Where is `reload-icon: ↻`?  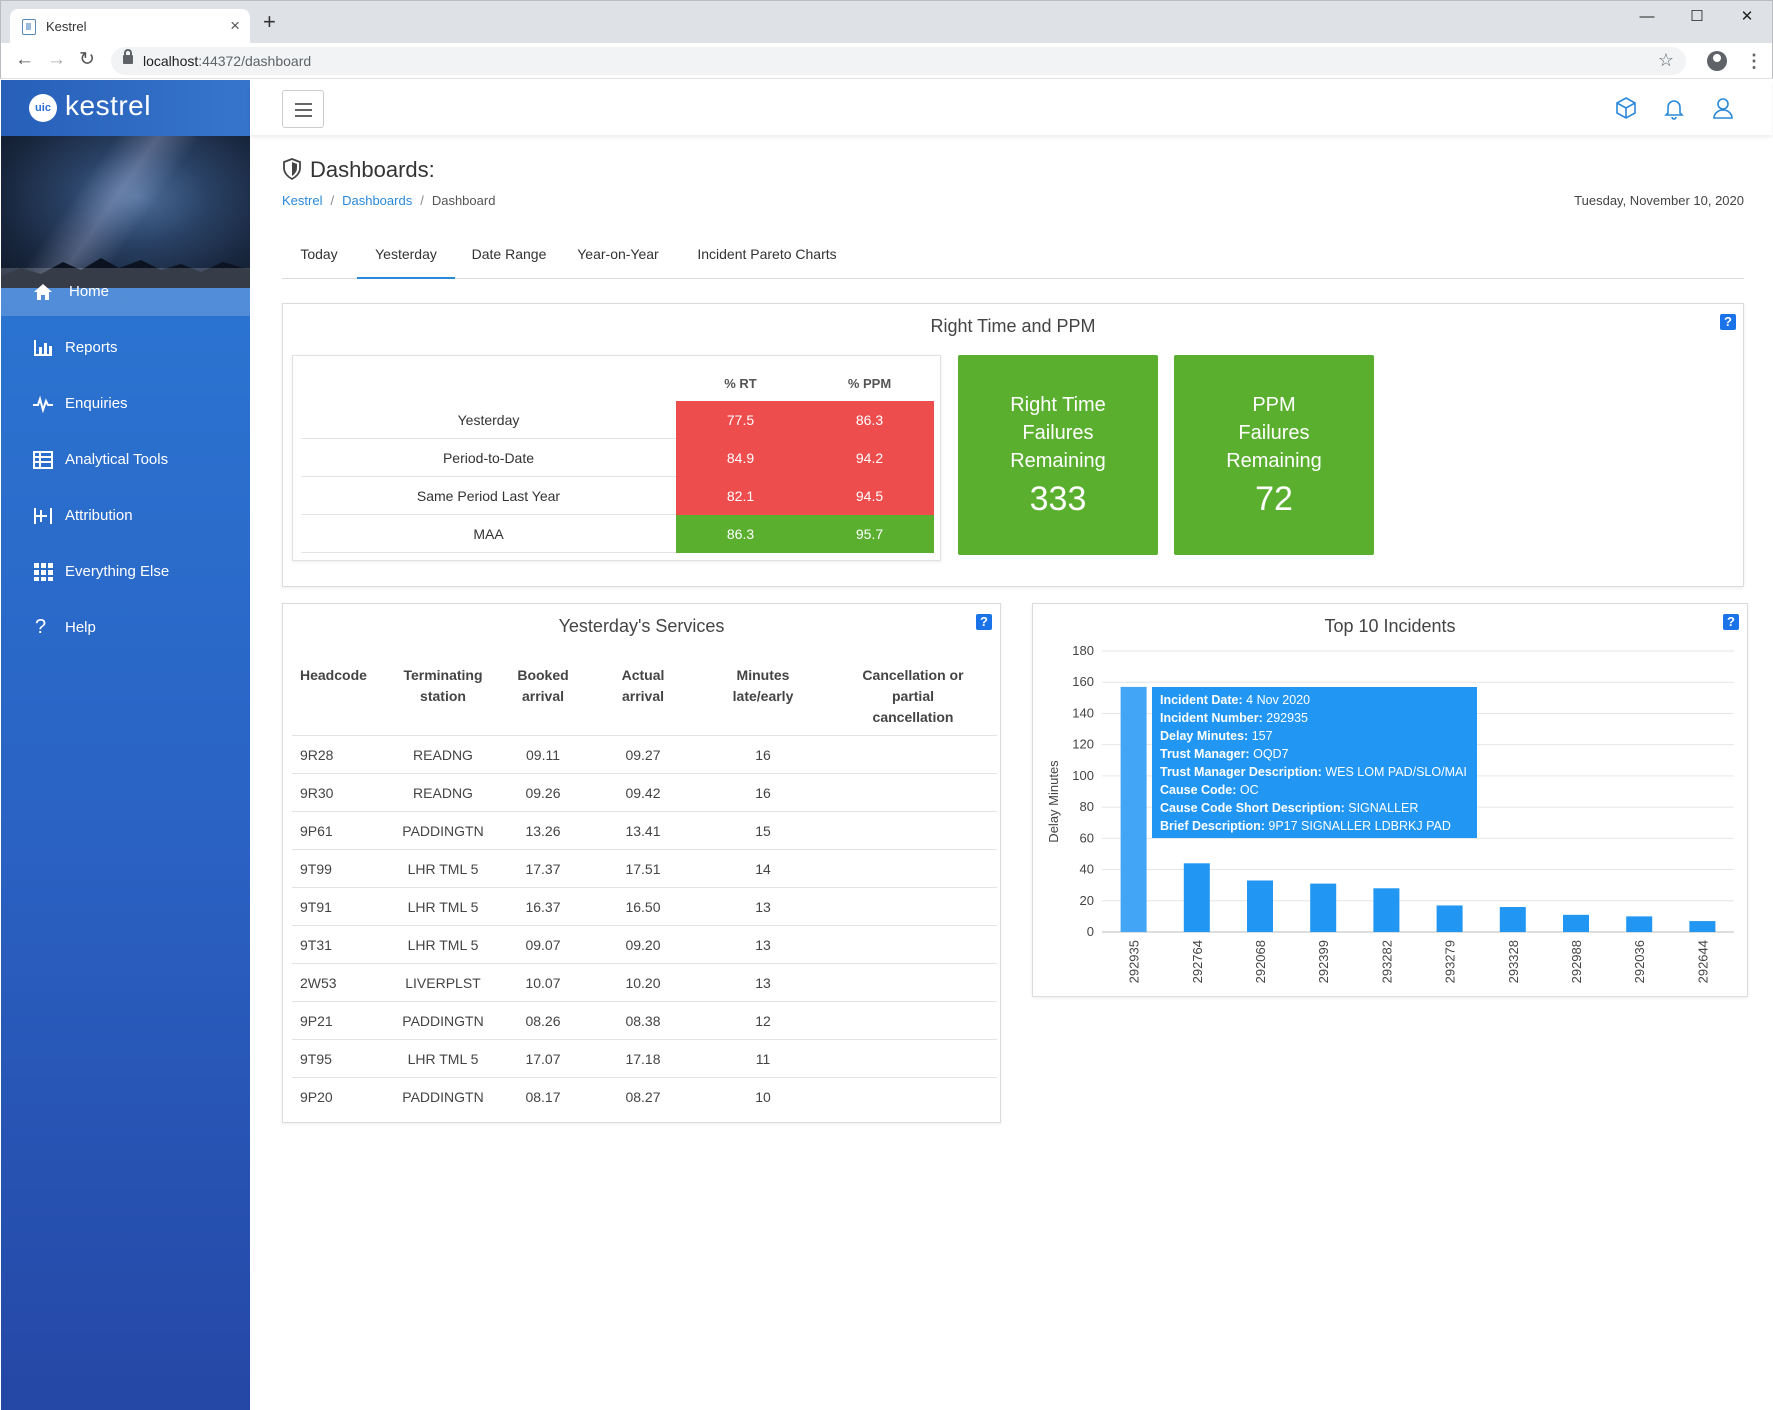
reload-icon: ↻ is located at coordinates (87, 59).